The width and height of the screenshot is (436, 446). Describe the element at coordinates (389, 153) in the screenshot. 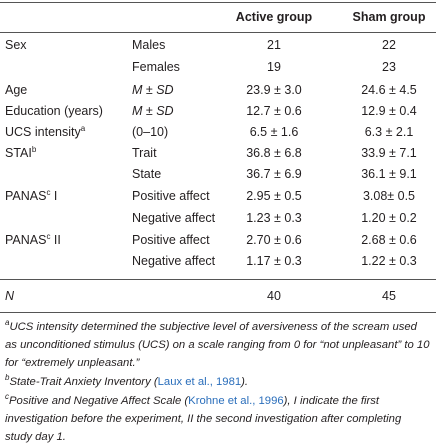

I see `cell-value: 33.9 ± 7.1` at that location.